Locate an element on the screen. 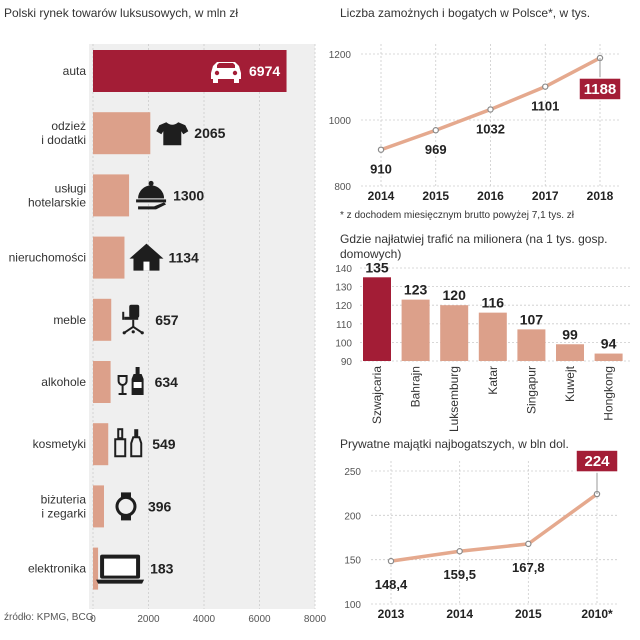 This screenshot has width=640, height=640. value-label: 94 is located at coordinates (609, 344).